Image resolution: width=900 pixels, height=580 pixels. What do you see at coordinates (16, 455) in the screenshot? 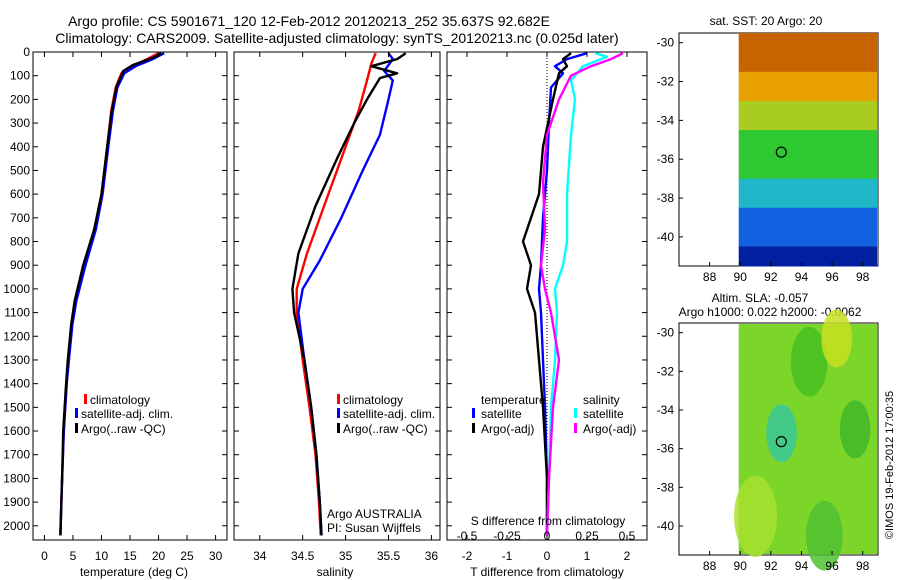
I see `depth-tick-label: 1700` at bounding box center [16, 455].